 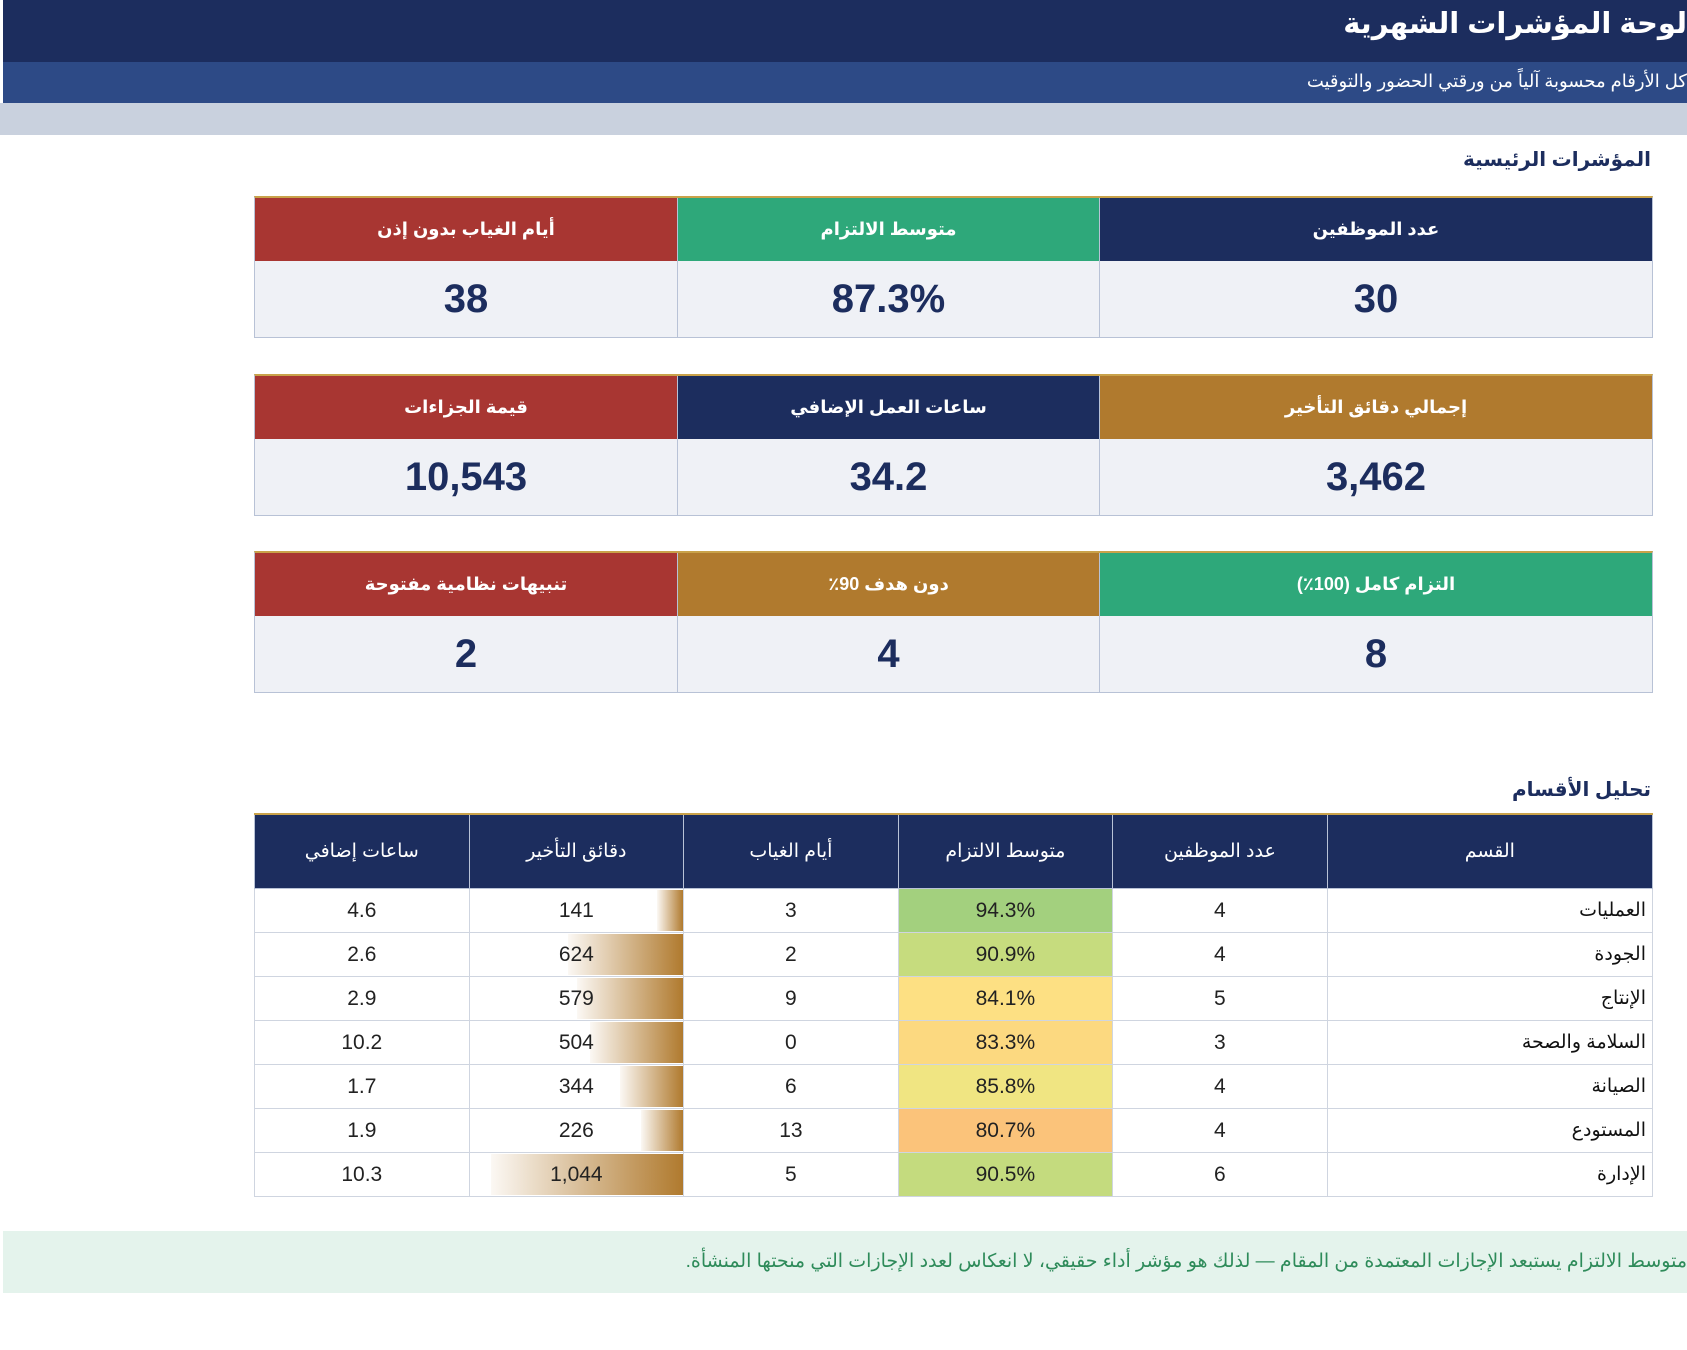 What do you see at coordinates (1376, 477) in the screenshot?
I see `kpi-value: 3,462` at bounding box center [1376, 477].